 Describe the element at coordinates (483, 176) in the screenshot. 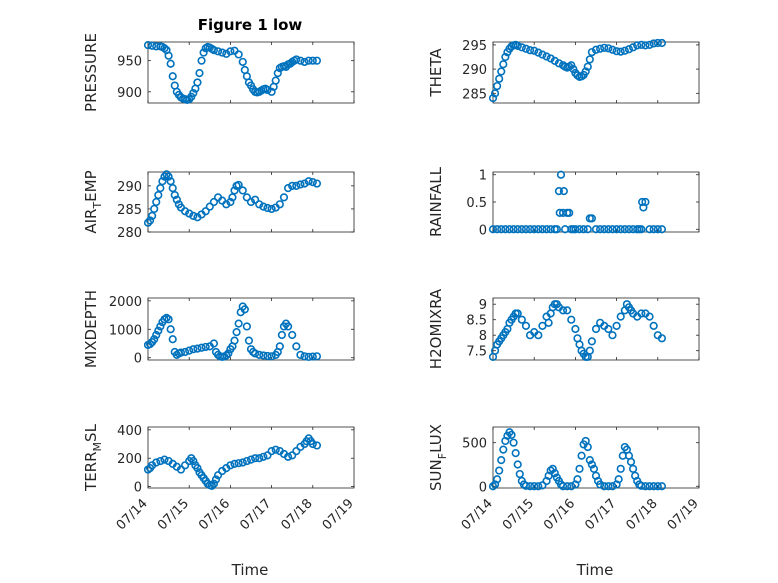

I see `y-tick-label: 1` at that location.